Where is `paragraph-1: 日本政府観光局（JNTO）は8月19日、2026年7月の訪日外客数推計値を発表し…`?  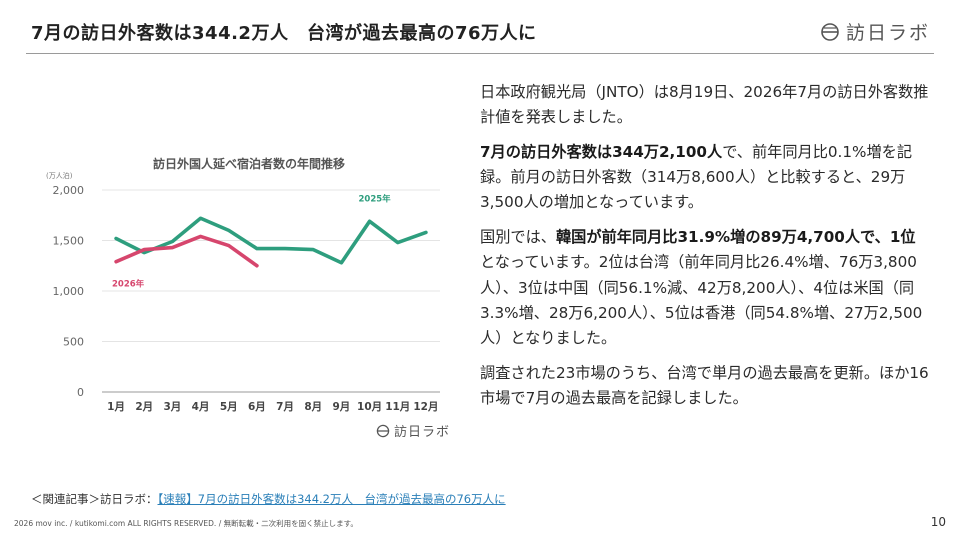 paragraph-1: 日本政府観光局（JNTO）は8月19日、2026年7月の訪日外客数推計値を発表し… is located at coordinates (704, 105).